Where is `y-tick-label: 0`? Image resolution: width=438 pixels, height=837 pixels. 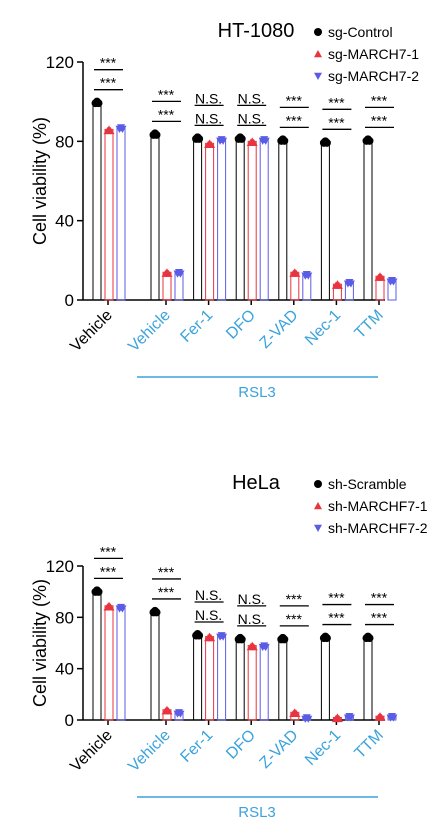 y-tick-label: 0 is located at coordinates (69, 720).